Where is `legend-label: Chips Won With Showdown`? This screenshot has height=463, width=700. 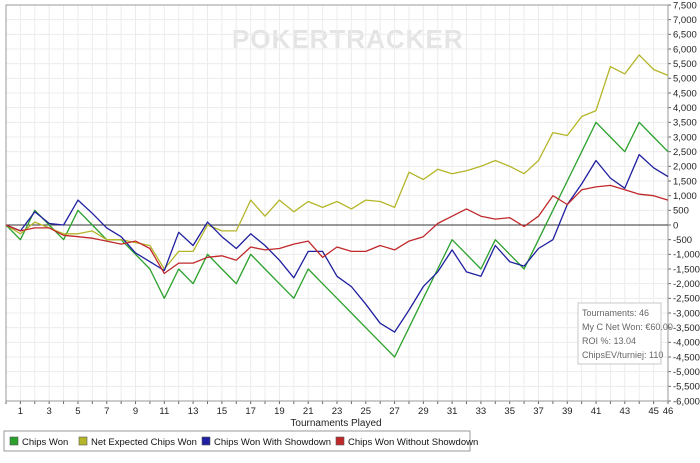 legend-label: Chips Won With Showdown is located at coordinates (272, 442).